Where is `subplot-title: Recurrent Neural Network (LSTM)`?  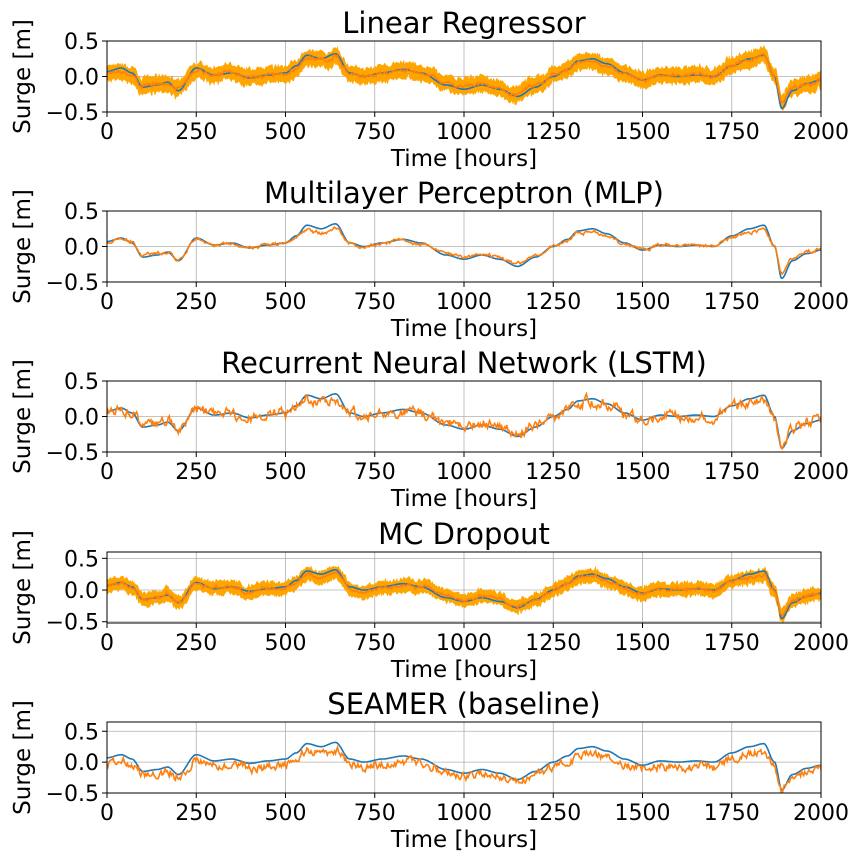
subplot-title: Recurrent Neural Network (LSTM) is located at coordinates (464, 363).